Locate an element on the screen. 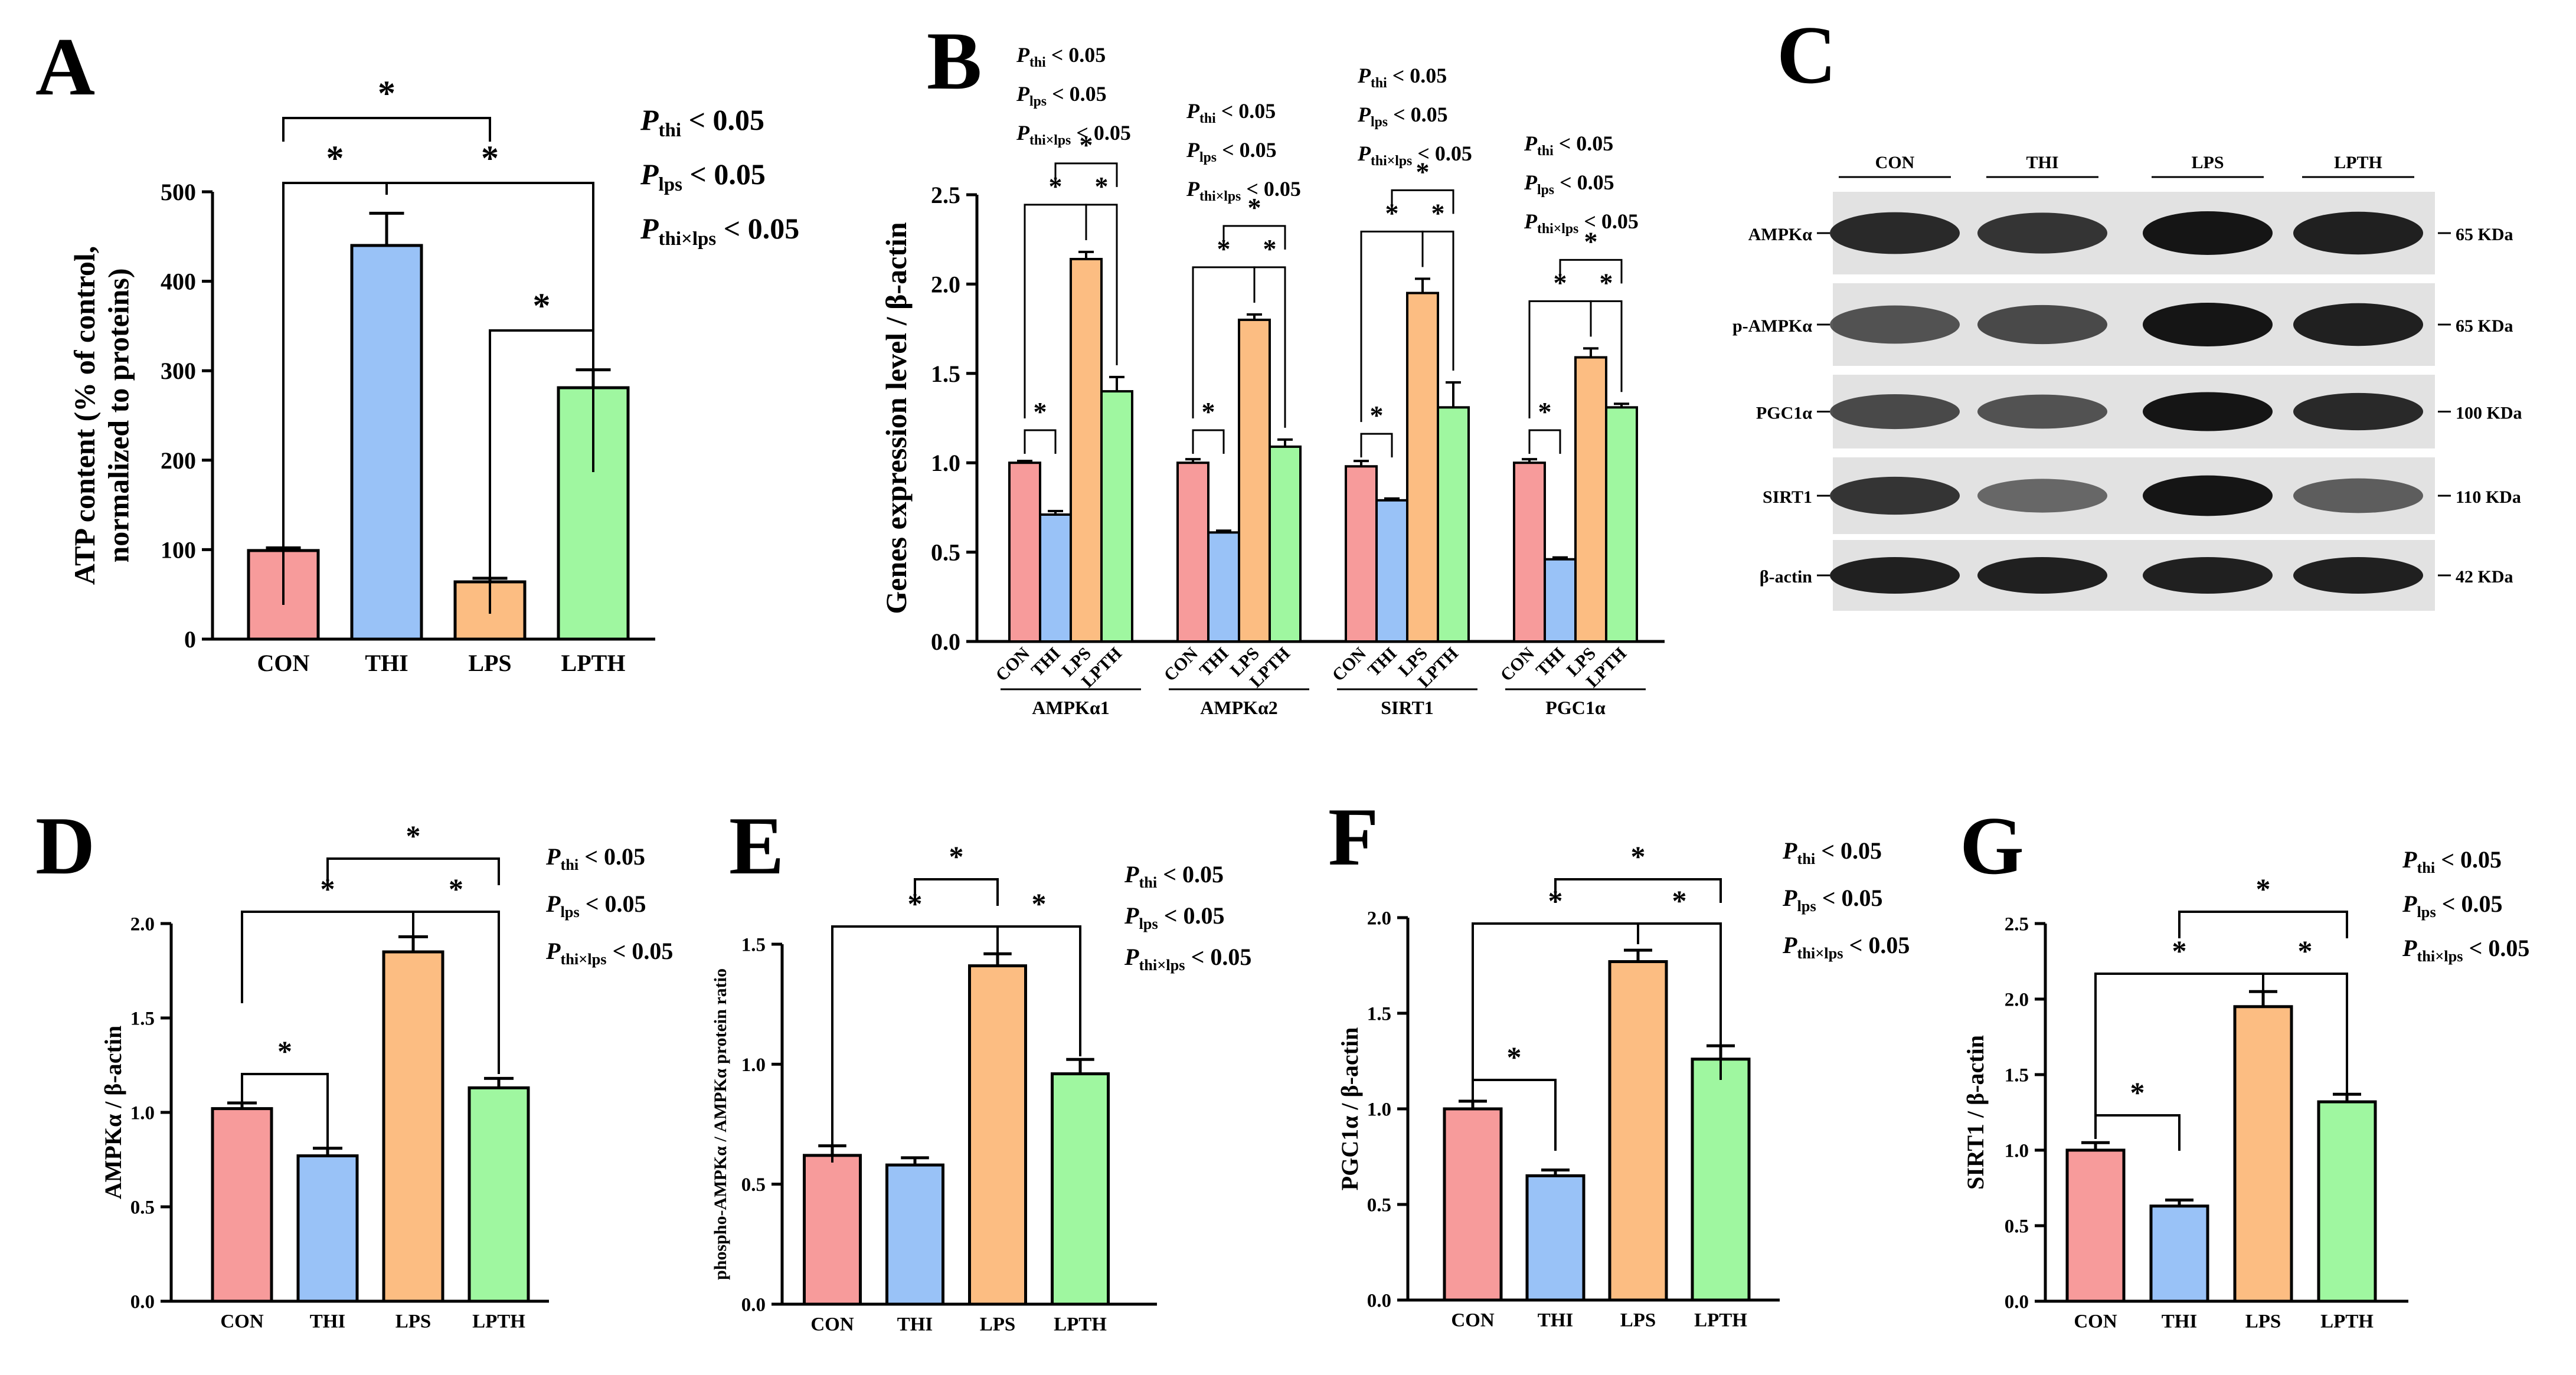  blot-row-label: PGC1α is located at coordinates (1784, 414).